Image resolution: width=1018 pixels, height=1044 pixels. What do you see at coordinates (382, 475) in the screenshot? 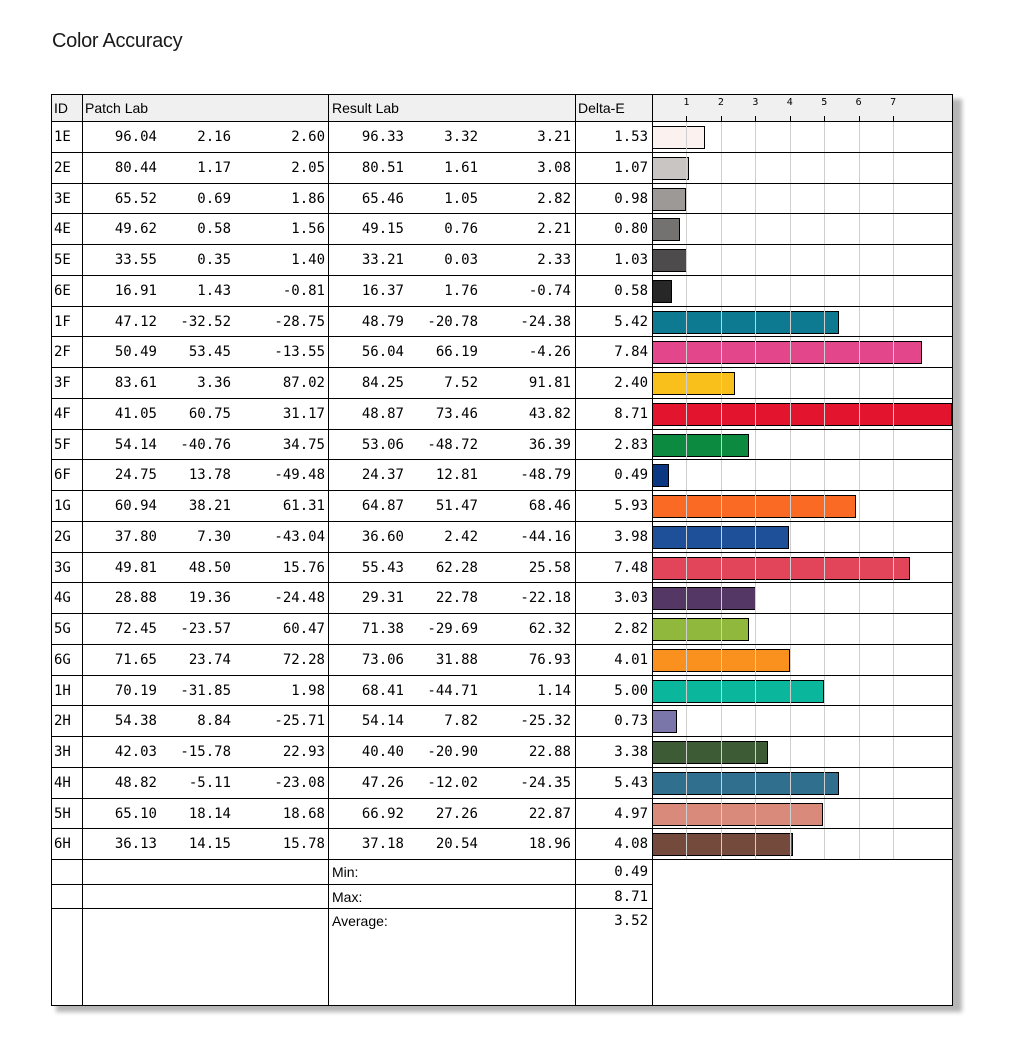
I see `result-l: 24.37` at bounding box center [382, 475].